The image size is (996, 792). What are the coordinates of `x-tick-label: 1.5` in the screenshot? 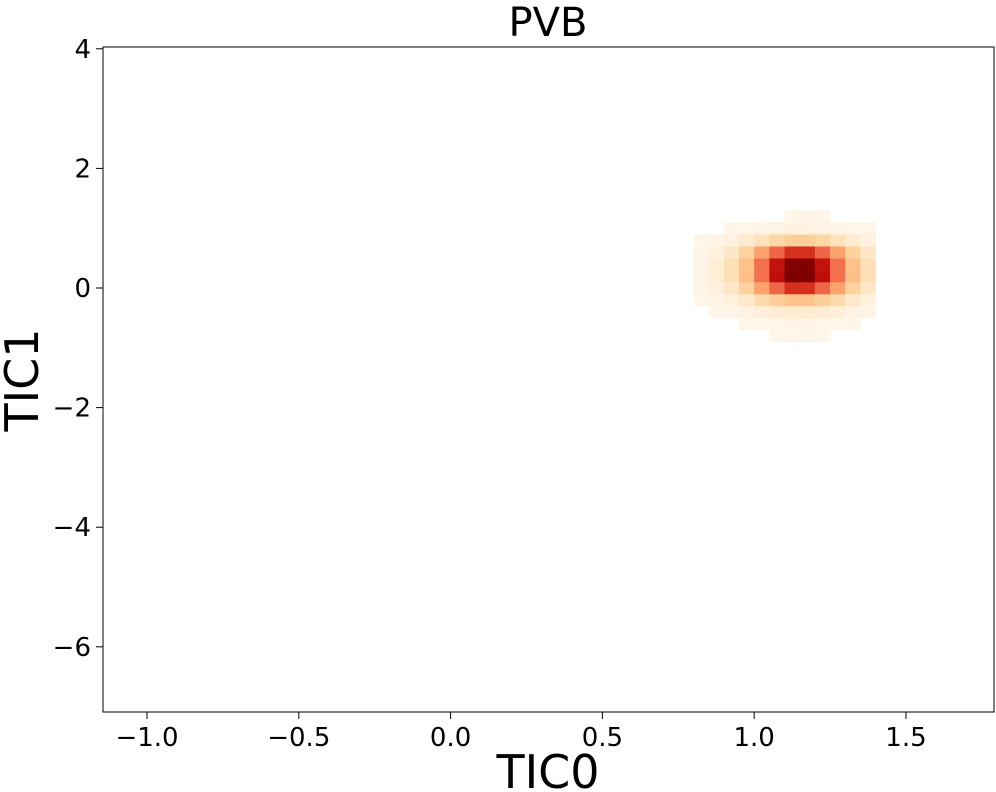 It's located at (905, 738).